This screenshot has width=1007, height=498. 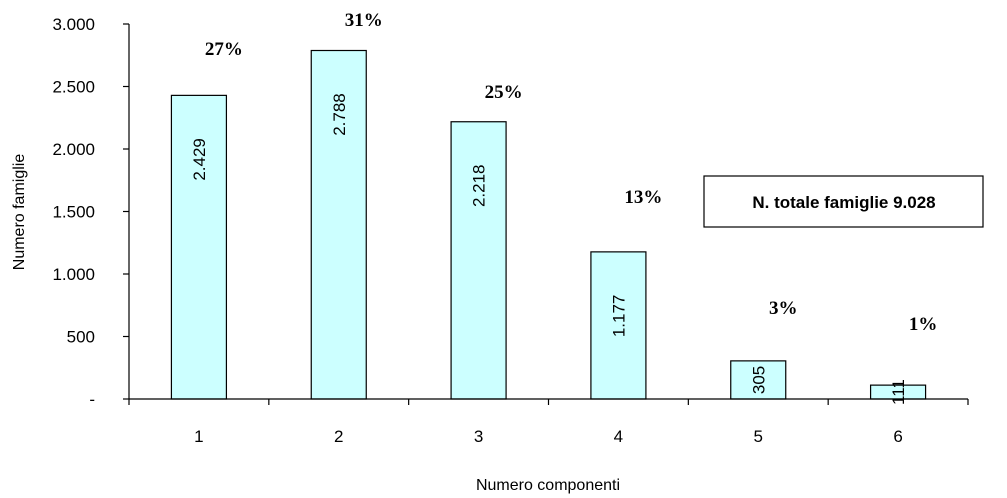 What do you see at coordinates (19, 212) in the screenshot?
I see `y-axis-title: Numero famiglie` at bounding box center [19, 212].